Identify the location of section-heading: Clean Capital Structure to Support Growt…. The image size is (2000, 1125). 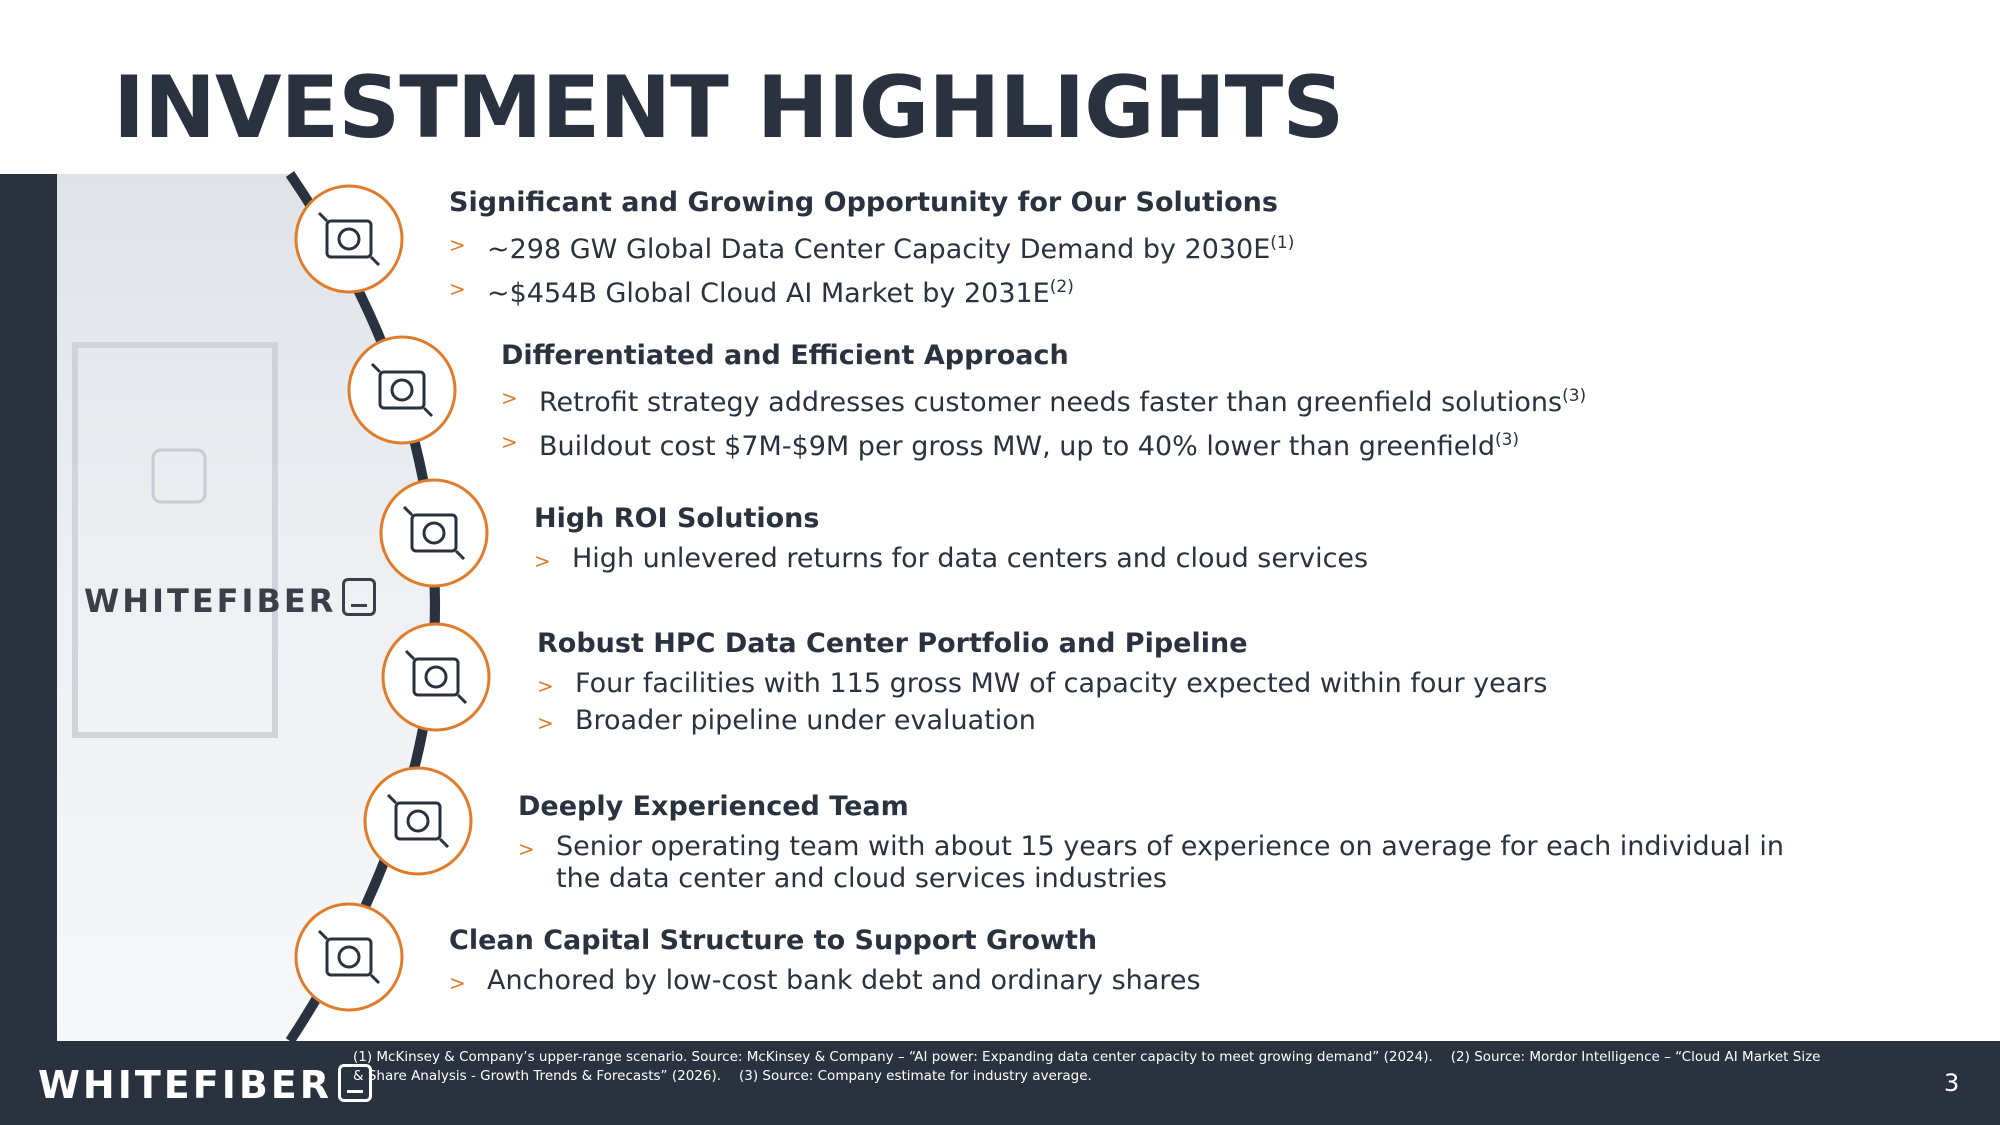
(773, 940).